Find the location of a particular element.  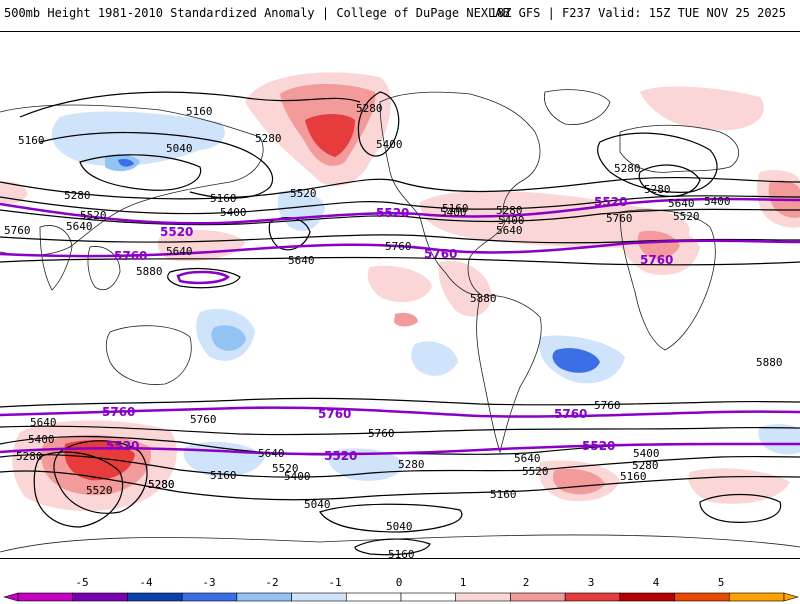

colorbar-tick: 2 is located at coordinates (526, 582).